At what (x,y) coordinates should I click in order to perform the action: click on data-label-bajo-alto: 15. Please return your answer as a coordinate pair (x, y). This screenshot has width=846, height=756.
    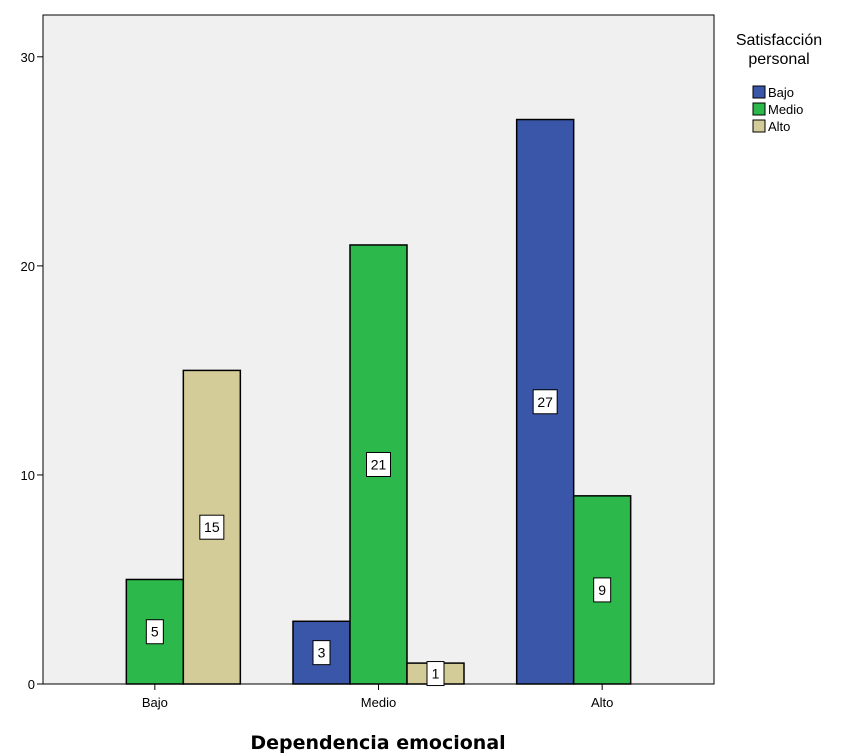
    Looking at the image, I should click on (212, 527).